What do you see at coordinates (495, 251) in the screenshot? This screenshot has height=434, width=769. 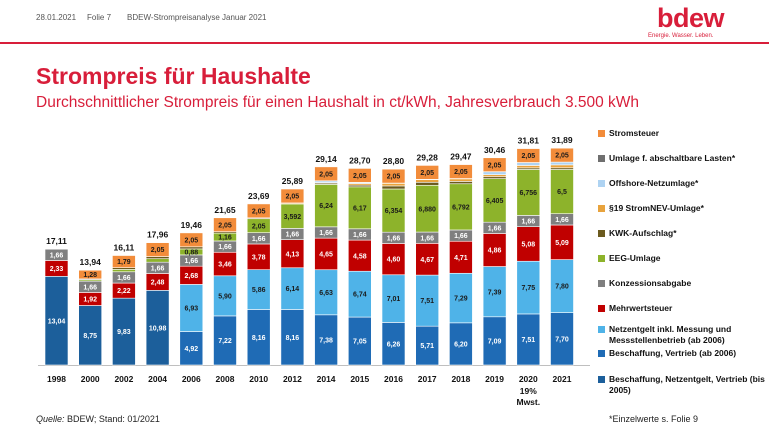 I see `data-label: 4,86` at bounding box center [495, 251].